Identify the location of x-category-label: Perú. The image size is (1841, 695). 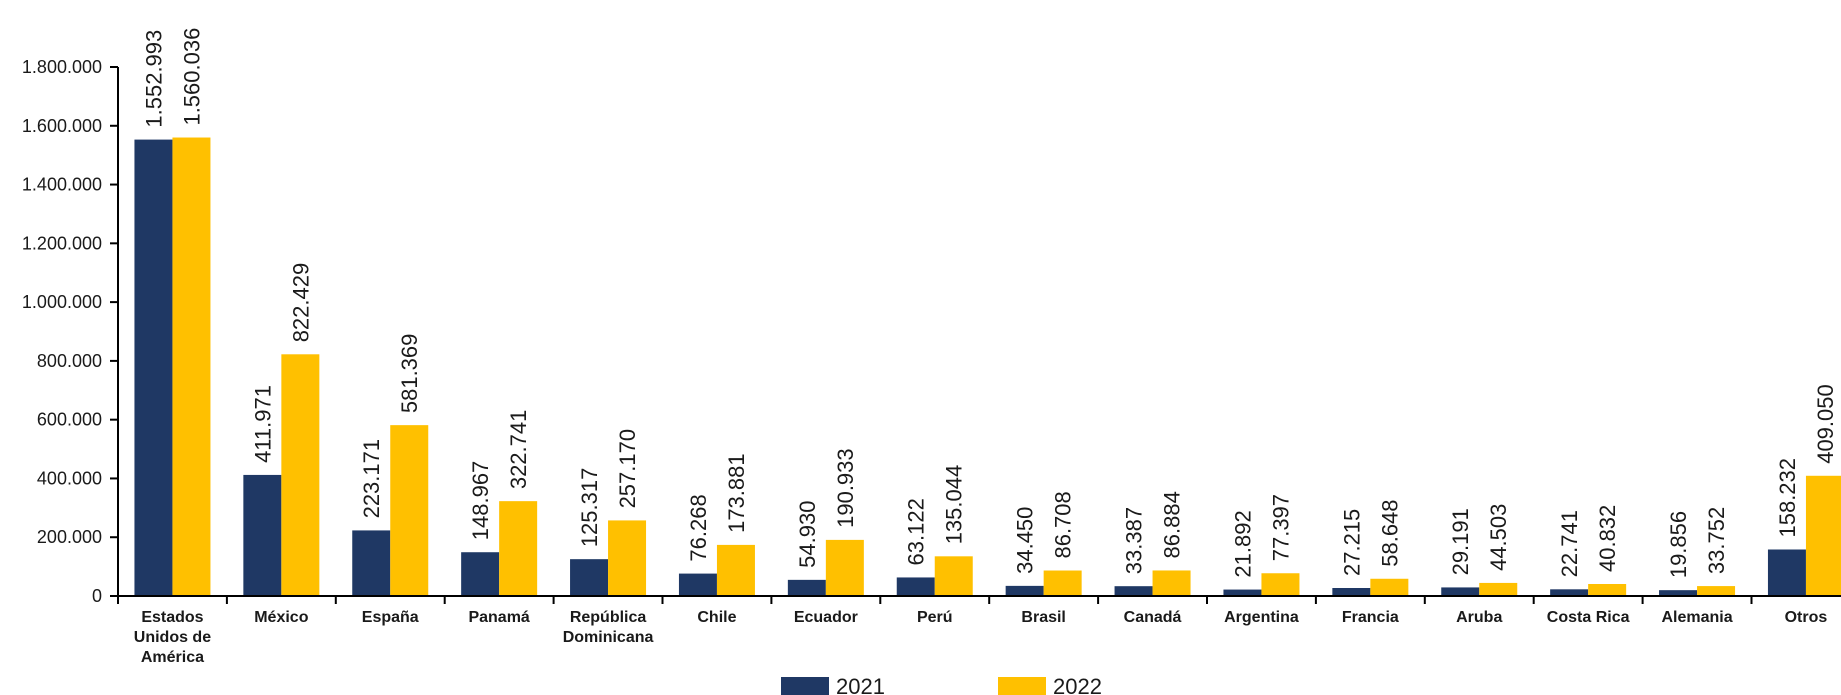
(935, 617).